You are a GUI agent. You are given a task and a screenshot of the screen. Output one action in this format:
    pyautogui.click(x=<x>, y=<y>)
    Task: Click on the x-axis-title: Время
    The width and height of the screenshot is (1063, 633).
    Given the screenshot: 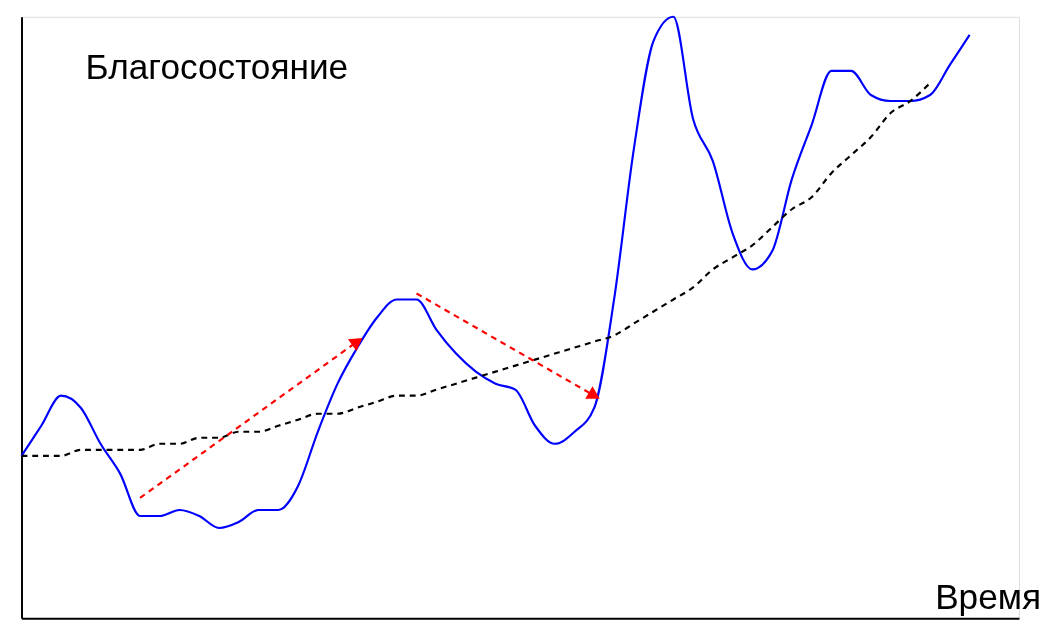 What is the action you would take?
    pyautogui.click(x=988, y=596)
    